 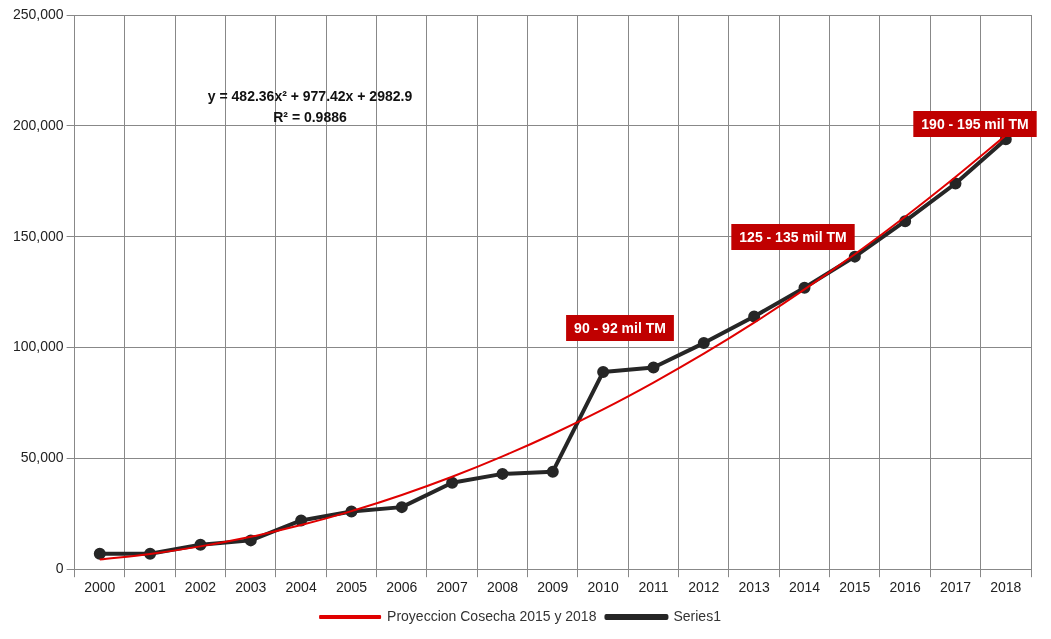 What do you see at coordinates (150, 587) in the screenshot?
I see `x-tick-label: 2001` at bounding box center [150, 587].